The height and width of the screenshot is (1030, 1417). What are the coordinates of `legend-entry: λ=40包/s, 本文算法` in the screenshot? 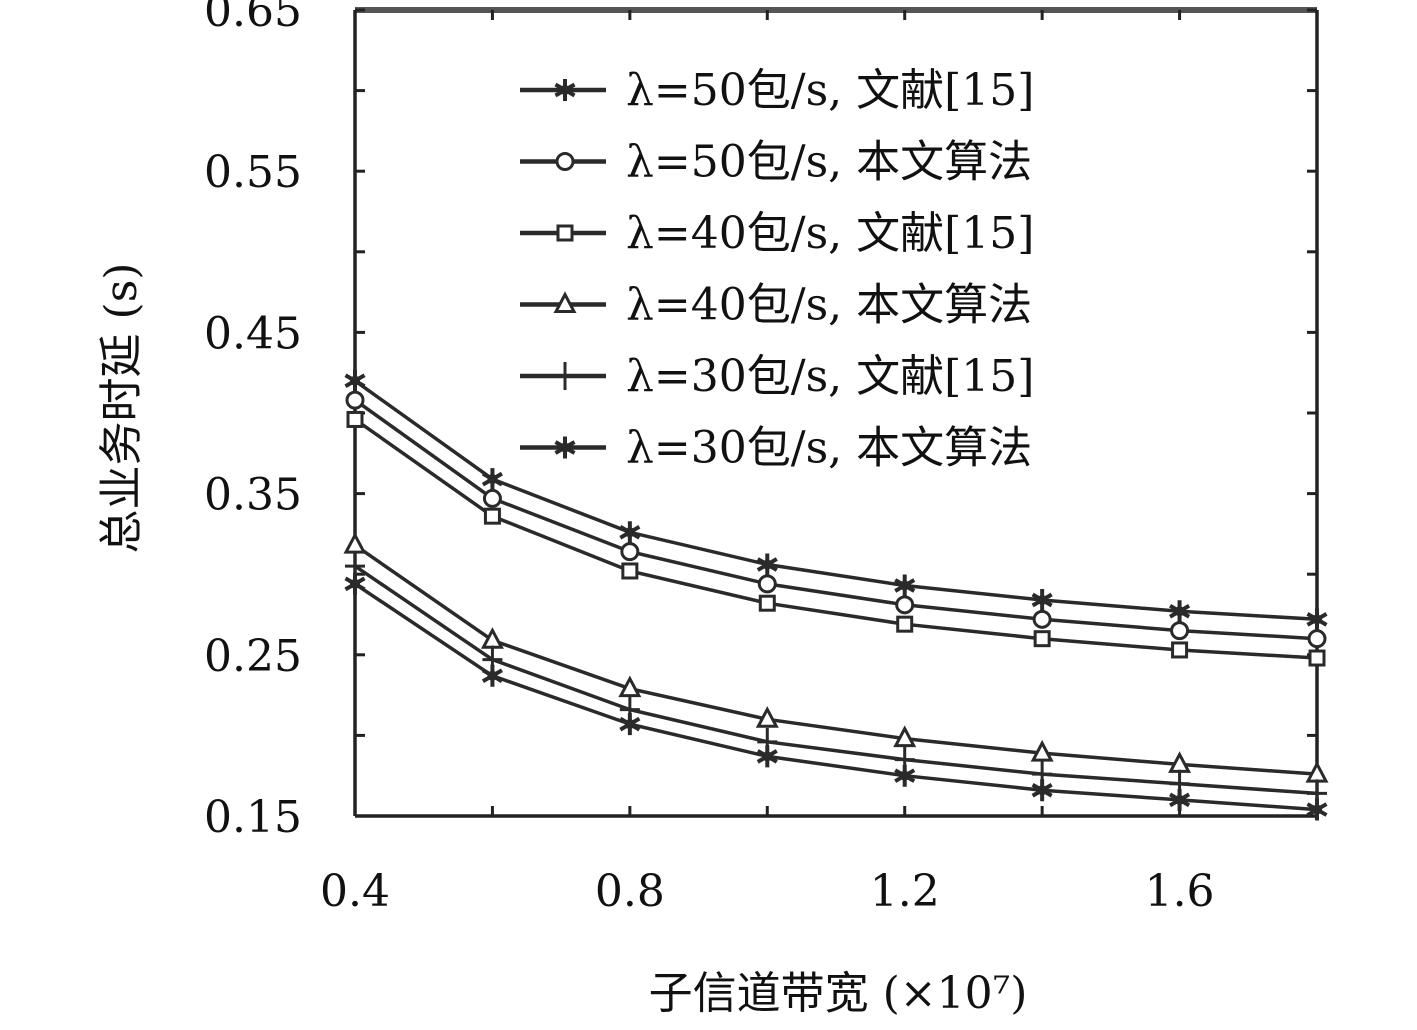 It's located at (776, 305).